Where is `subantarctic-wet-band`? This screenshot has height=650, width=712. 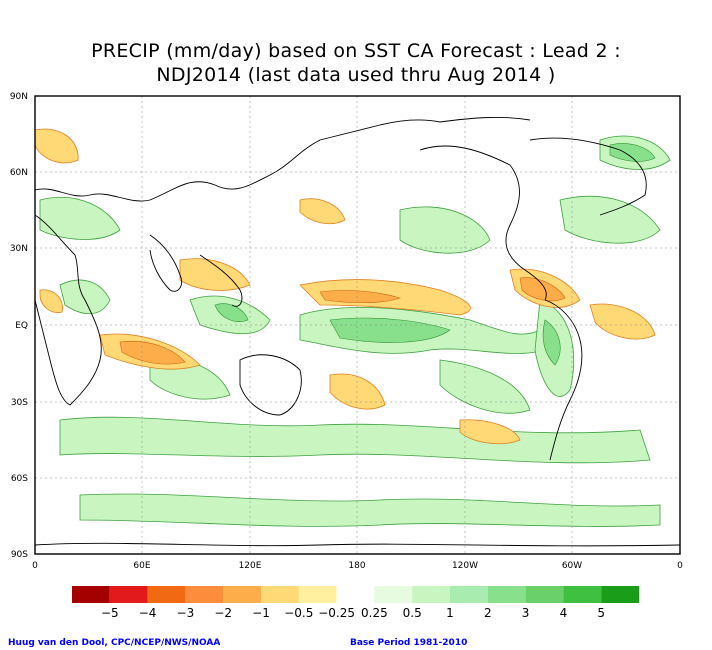 subantarctic-wet-band is located at coordinates (370, 510).